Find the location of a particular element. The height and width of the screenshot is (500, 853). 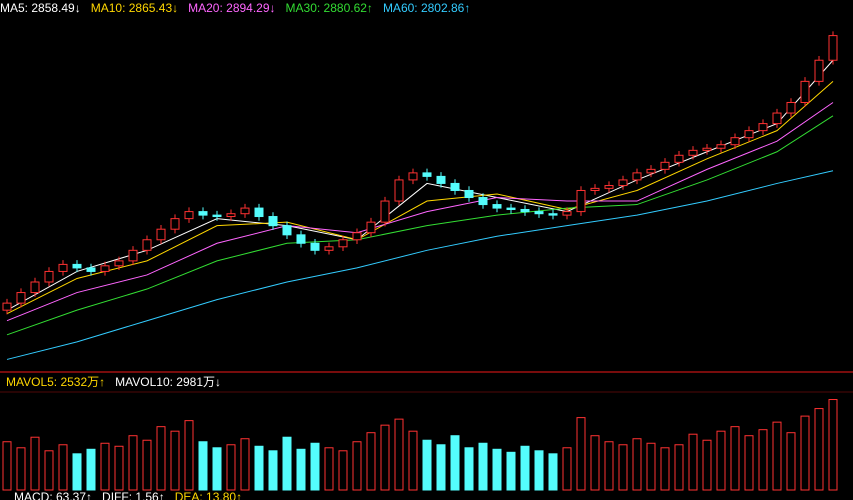

ma-label: MA60: 2802.86↑ is located at coordinates (426, 8).